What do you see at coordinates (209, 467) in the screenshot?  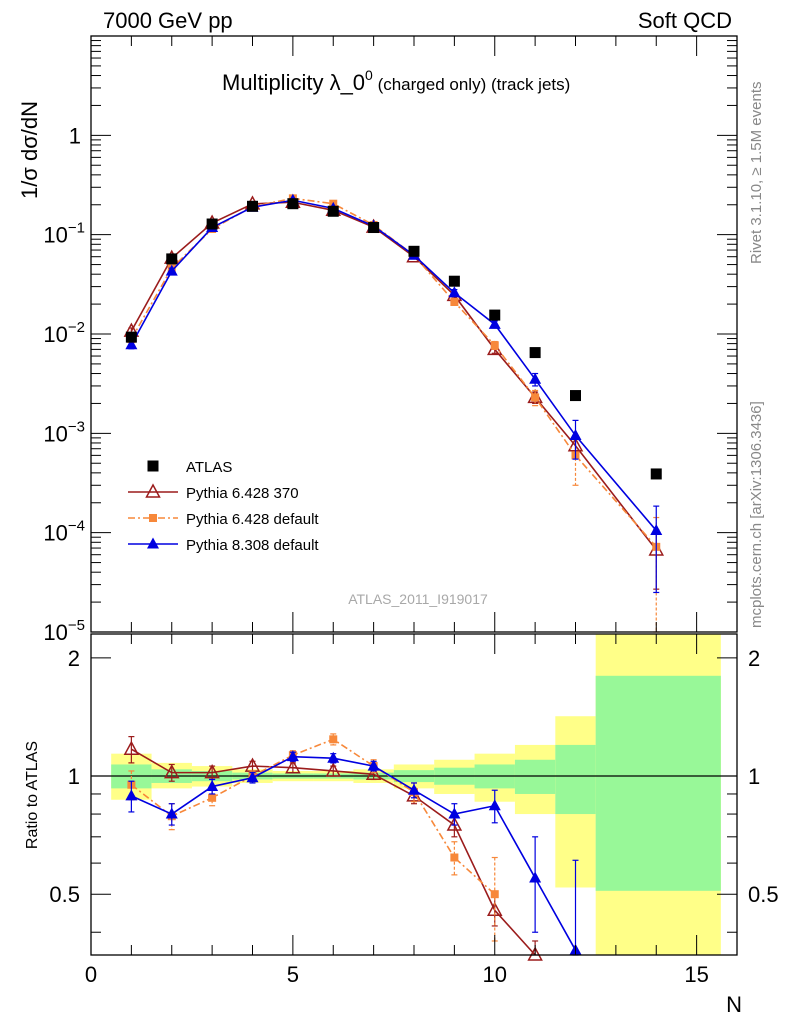 I see `legend-label-0: ATLAS` at bounding box center [209, 467].